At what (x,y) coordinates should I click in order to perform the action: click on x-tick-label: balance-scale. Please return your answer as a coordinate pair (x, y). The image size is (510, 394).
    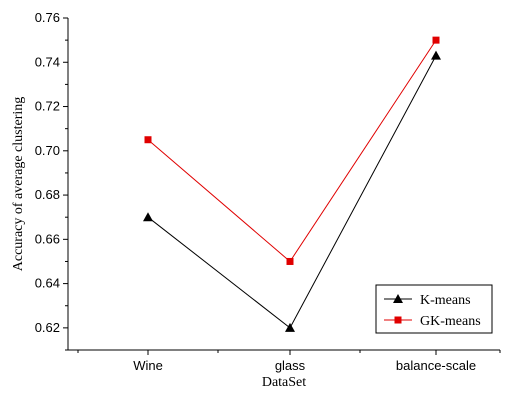
    Looking at the image, I should click on (436, 365).